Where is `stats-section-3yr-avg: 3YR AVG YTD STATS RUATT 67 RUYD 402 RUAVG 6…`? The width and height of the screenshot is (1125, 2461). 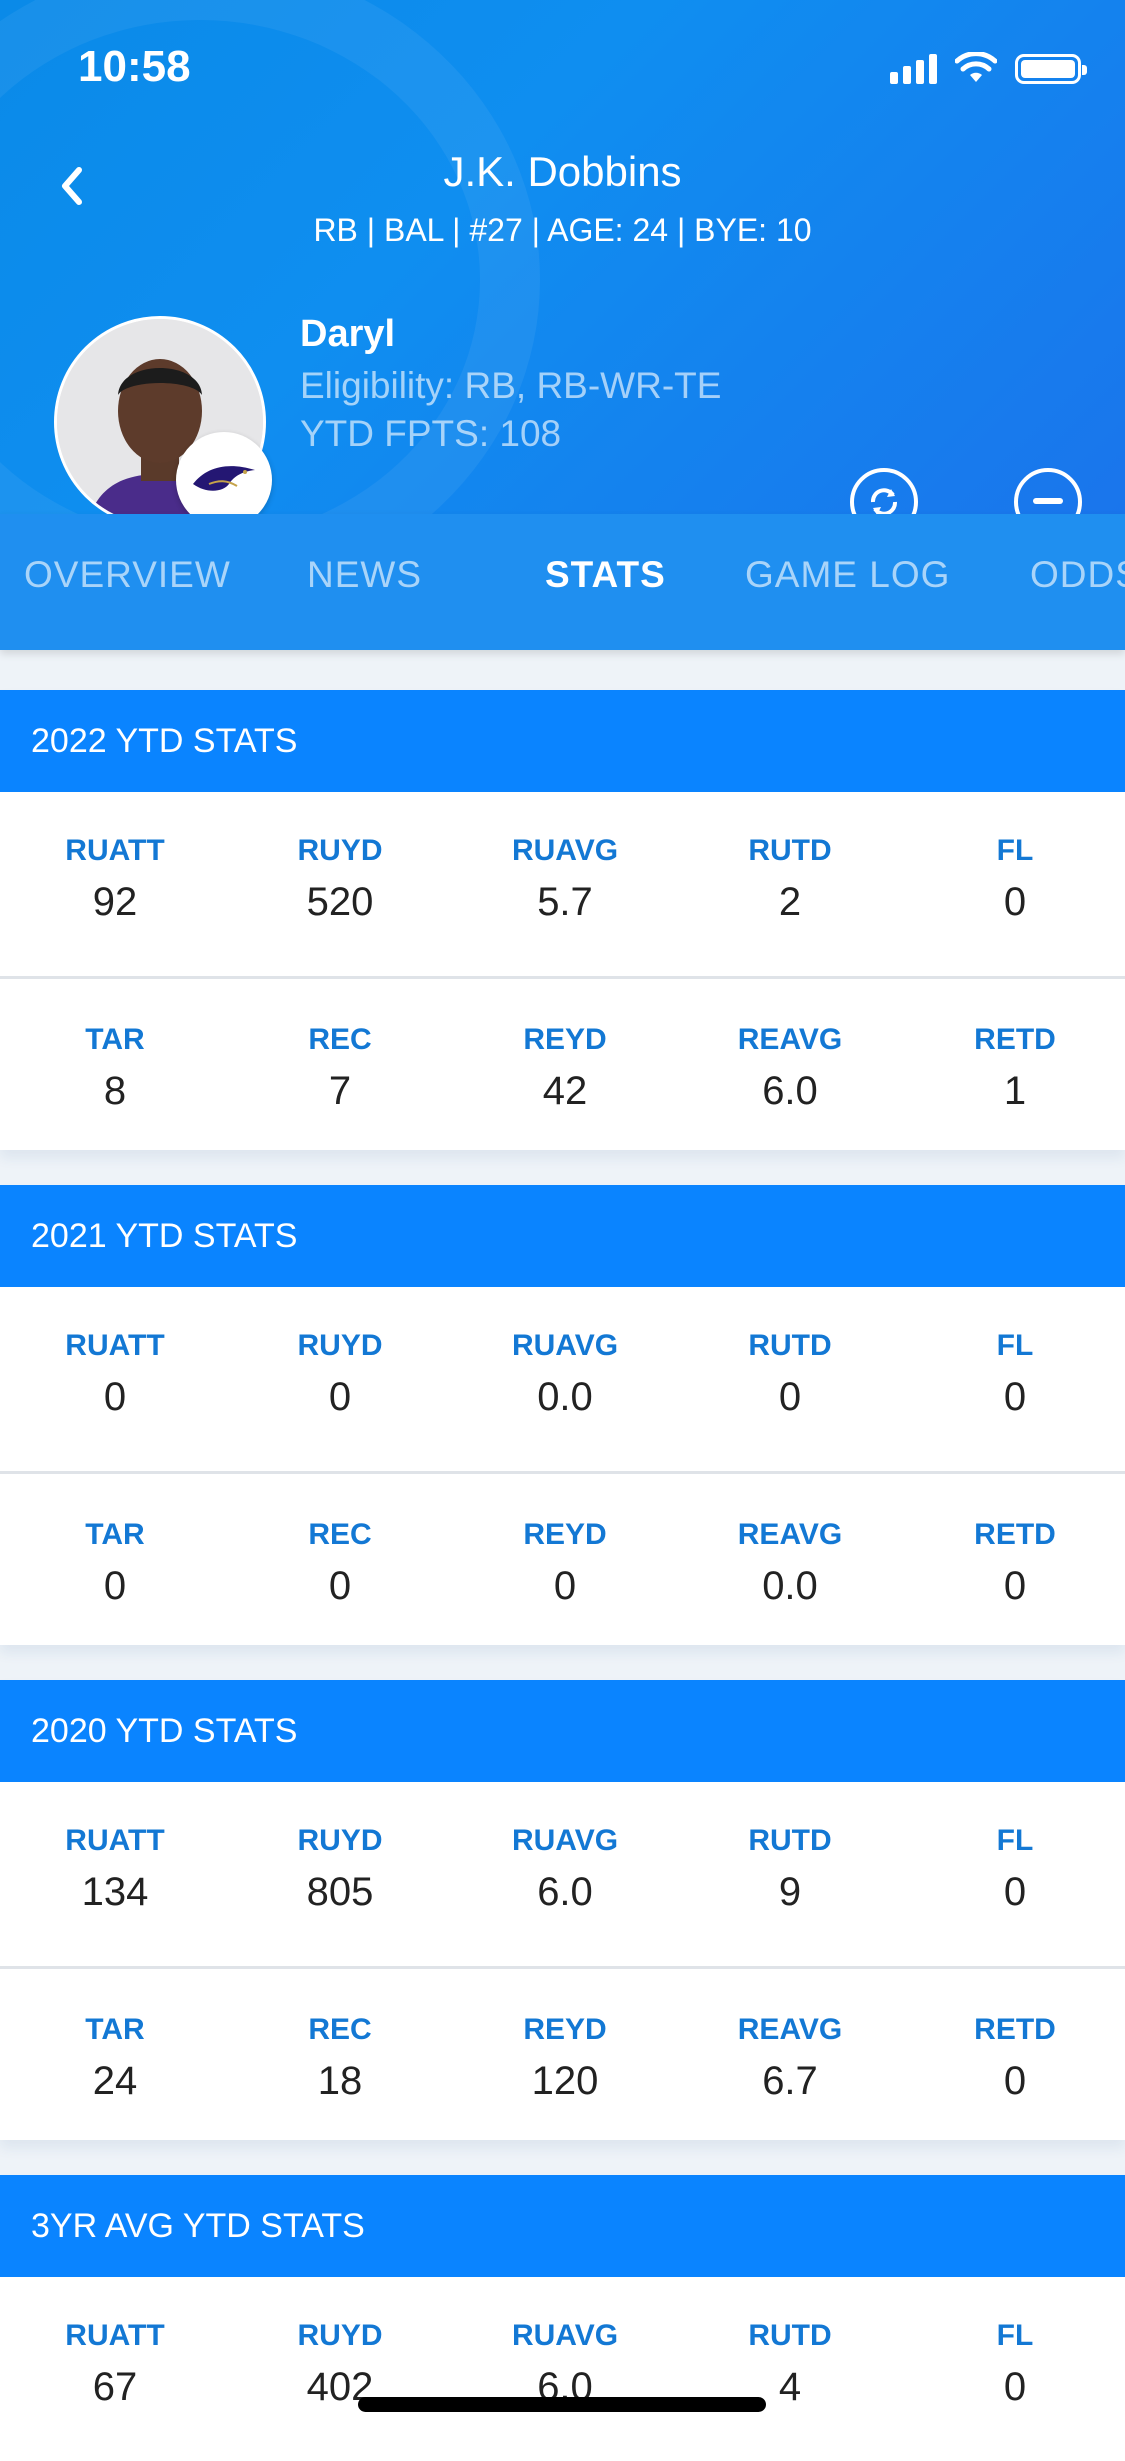
stats-section-3yr-avg: 3YR AVG YTD STATS RUATT 67 RUYD 402 RUAVG 6… is located at coordinates (562, 2318).